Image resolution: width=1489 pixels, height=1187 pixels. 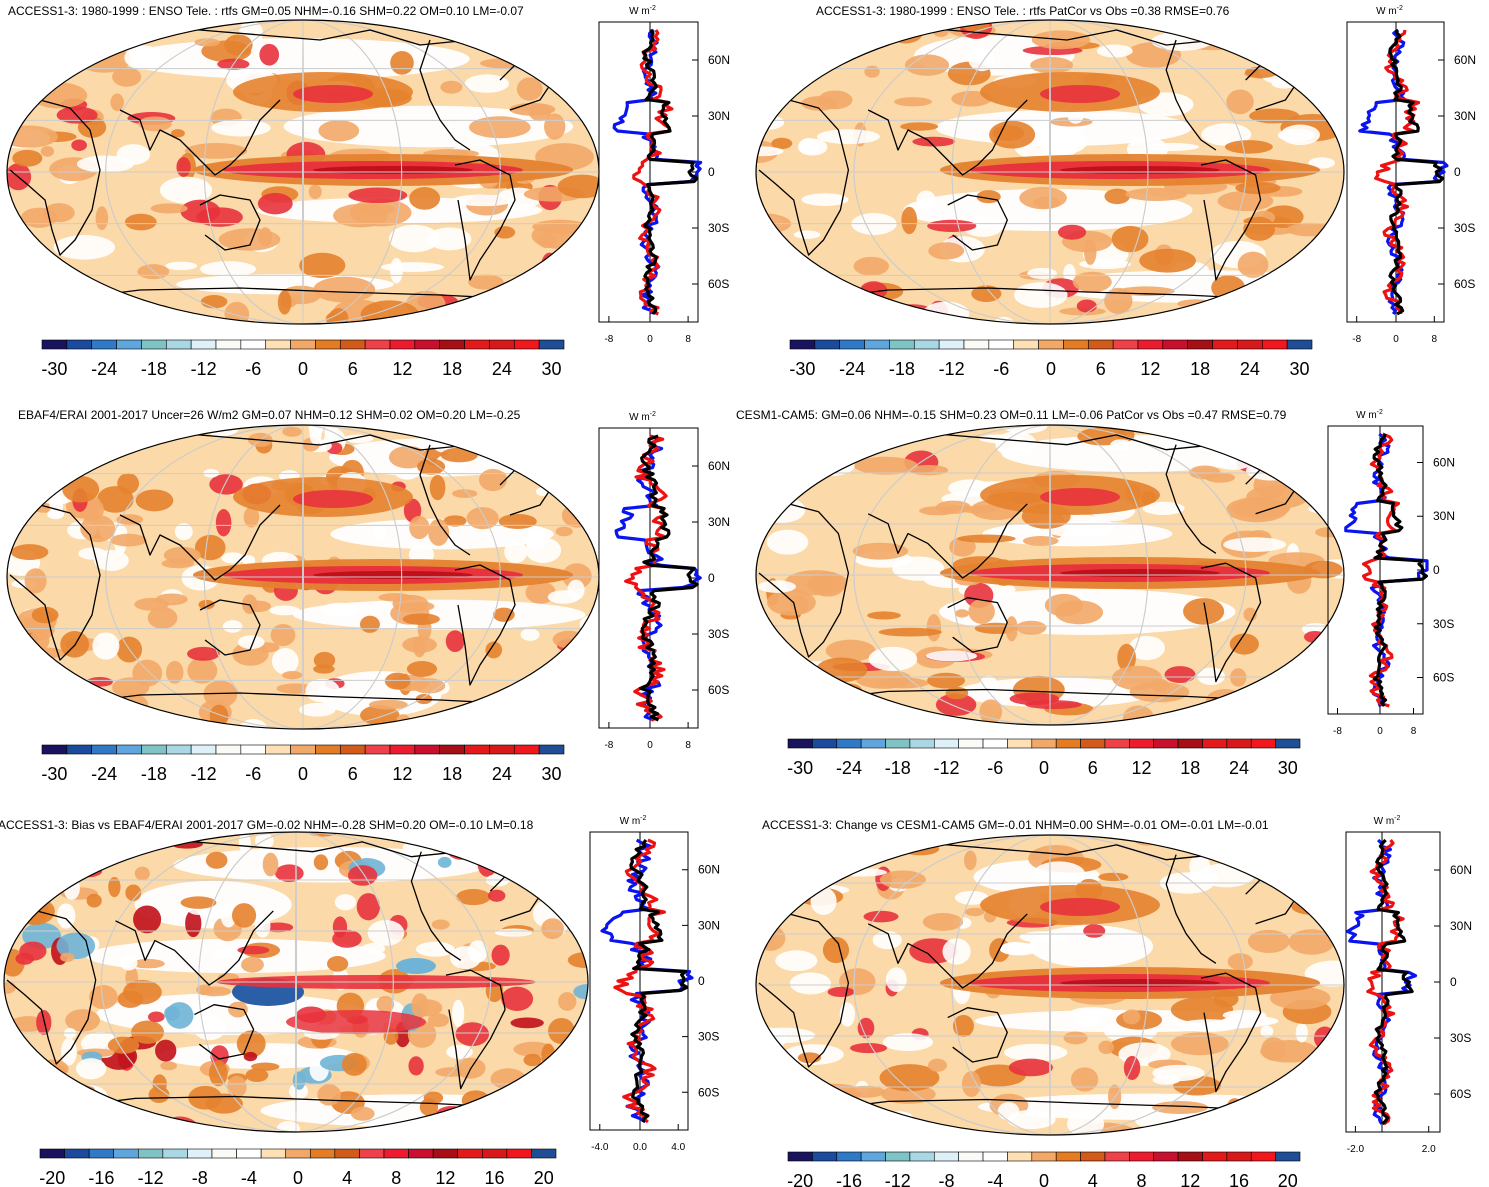 I want to click on colorbar-tick-label: 20, so click(x=544, y=1177).